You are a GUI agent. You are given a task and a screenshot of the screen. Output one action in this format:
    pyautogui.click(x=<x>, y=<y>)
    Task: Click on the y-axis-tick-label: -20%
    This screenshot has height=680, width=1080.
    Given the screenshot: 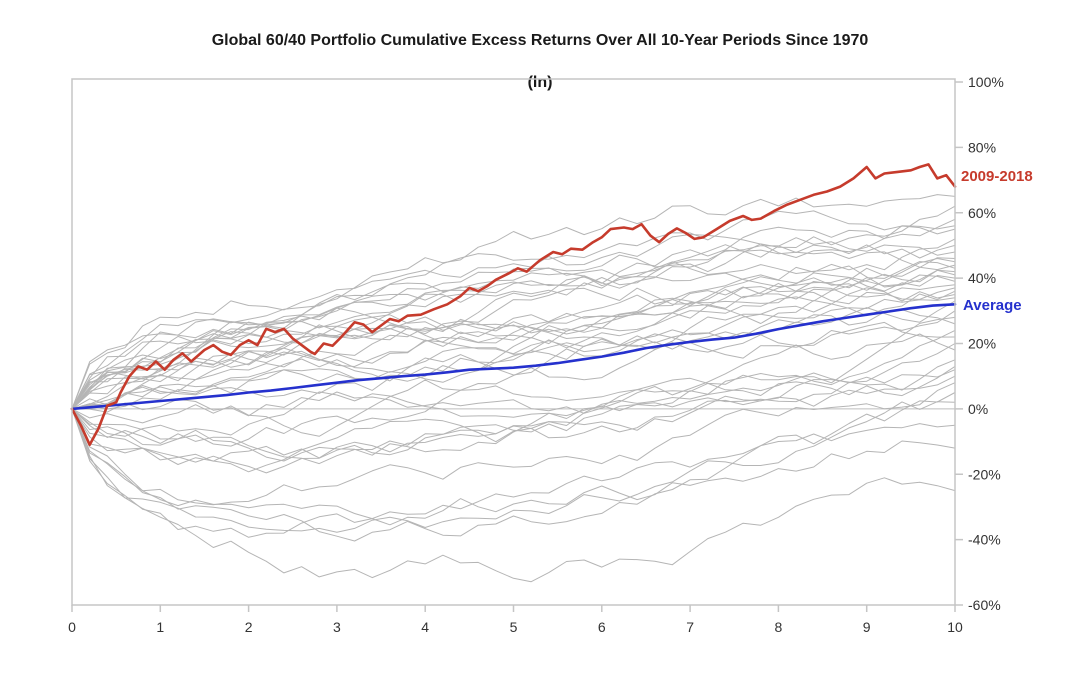 What is the action you would take?
    pyautogui.click(x=984, y=474)
    